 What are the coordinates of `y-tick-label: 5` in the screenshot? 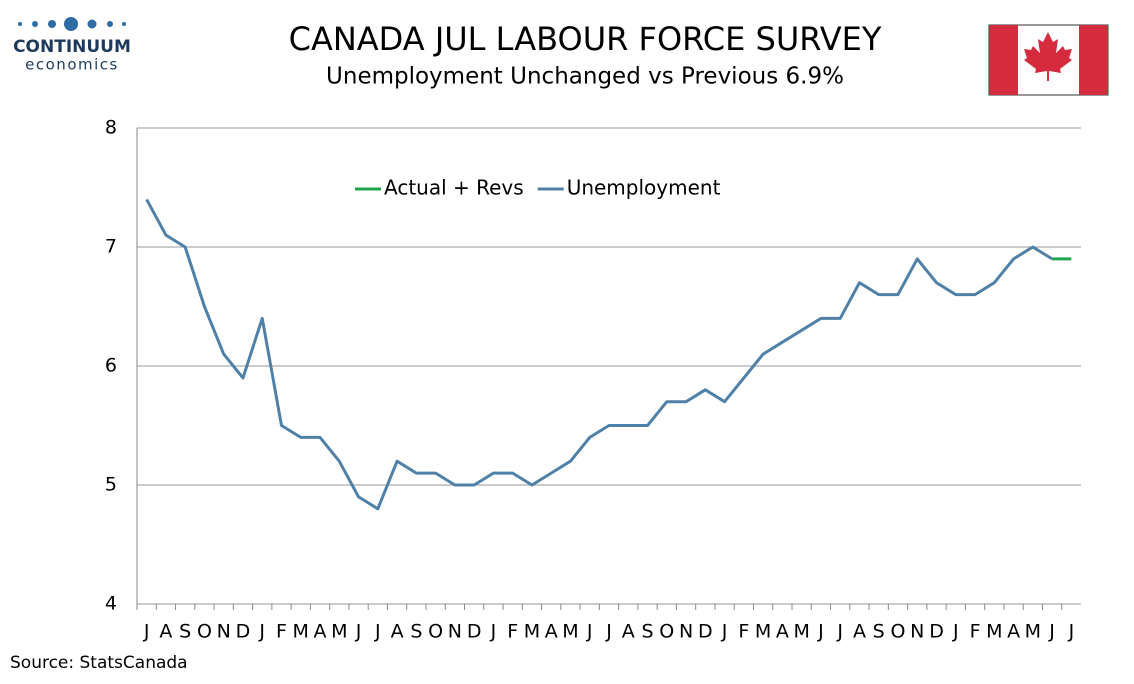 It's located at (111, 485).